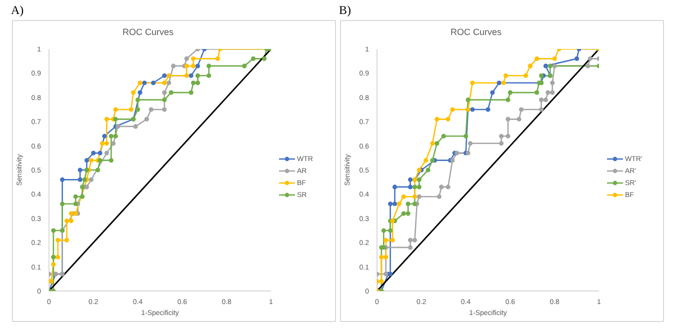  What do you see at coordinates (475, 32) in the screenshot?
I see `chart-title: ROC Curves` at bounding box center [475, 32].